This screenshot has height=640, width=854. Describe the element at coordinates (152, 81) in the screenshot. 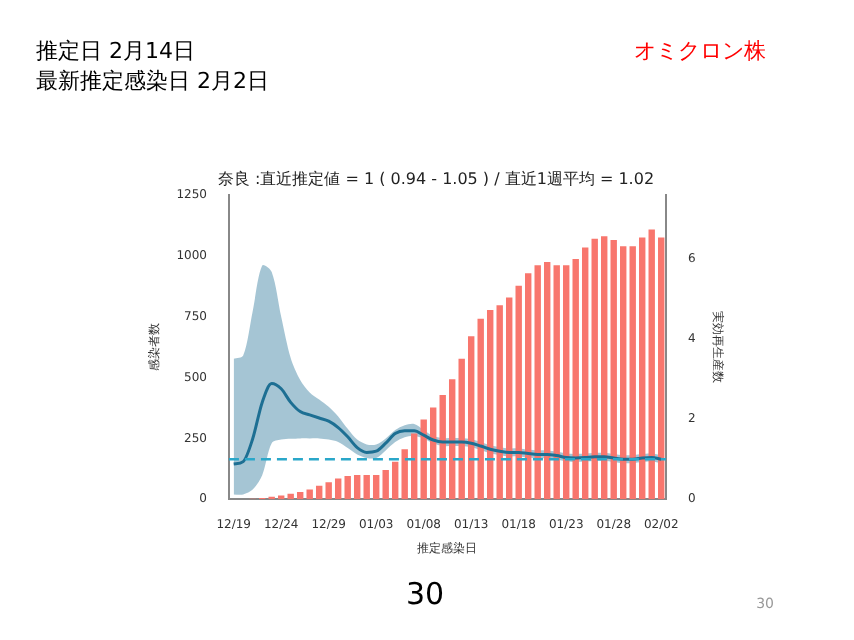

I see `text: 最新推定感染日 2月2日` at that location.